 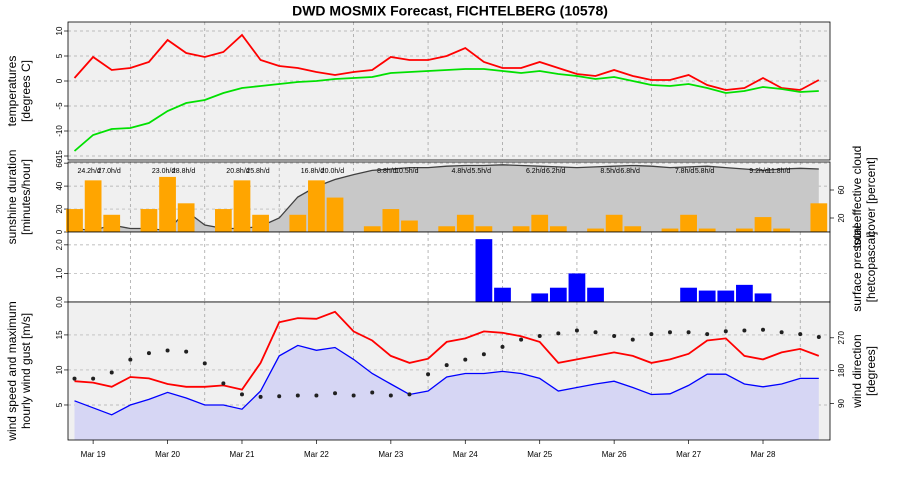 I want to click on daily-sunshine-label: 27.0h/d, so click(x=108, y=171).